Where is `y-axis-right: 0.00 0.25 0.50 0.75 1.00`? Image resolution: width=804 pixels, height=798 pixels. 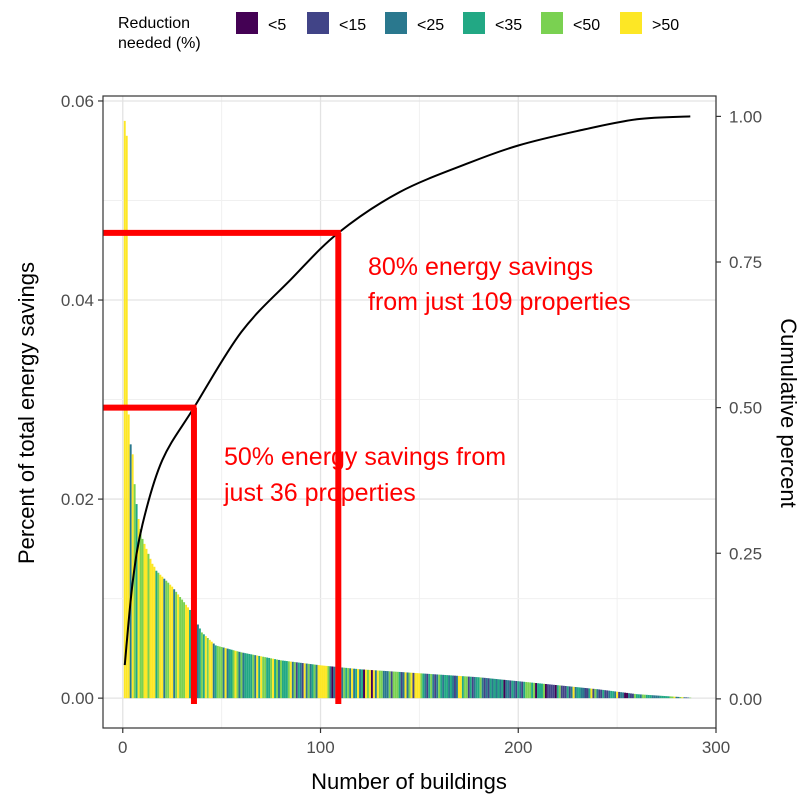 y-axis-right: 0.00 0.25 0.50 0.75 1.00 is located at coordinates (739, 408).